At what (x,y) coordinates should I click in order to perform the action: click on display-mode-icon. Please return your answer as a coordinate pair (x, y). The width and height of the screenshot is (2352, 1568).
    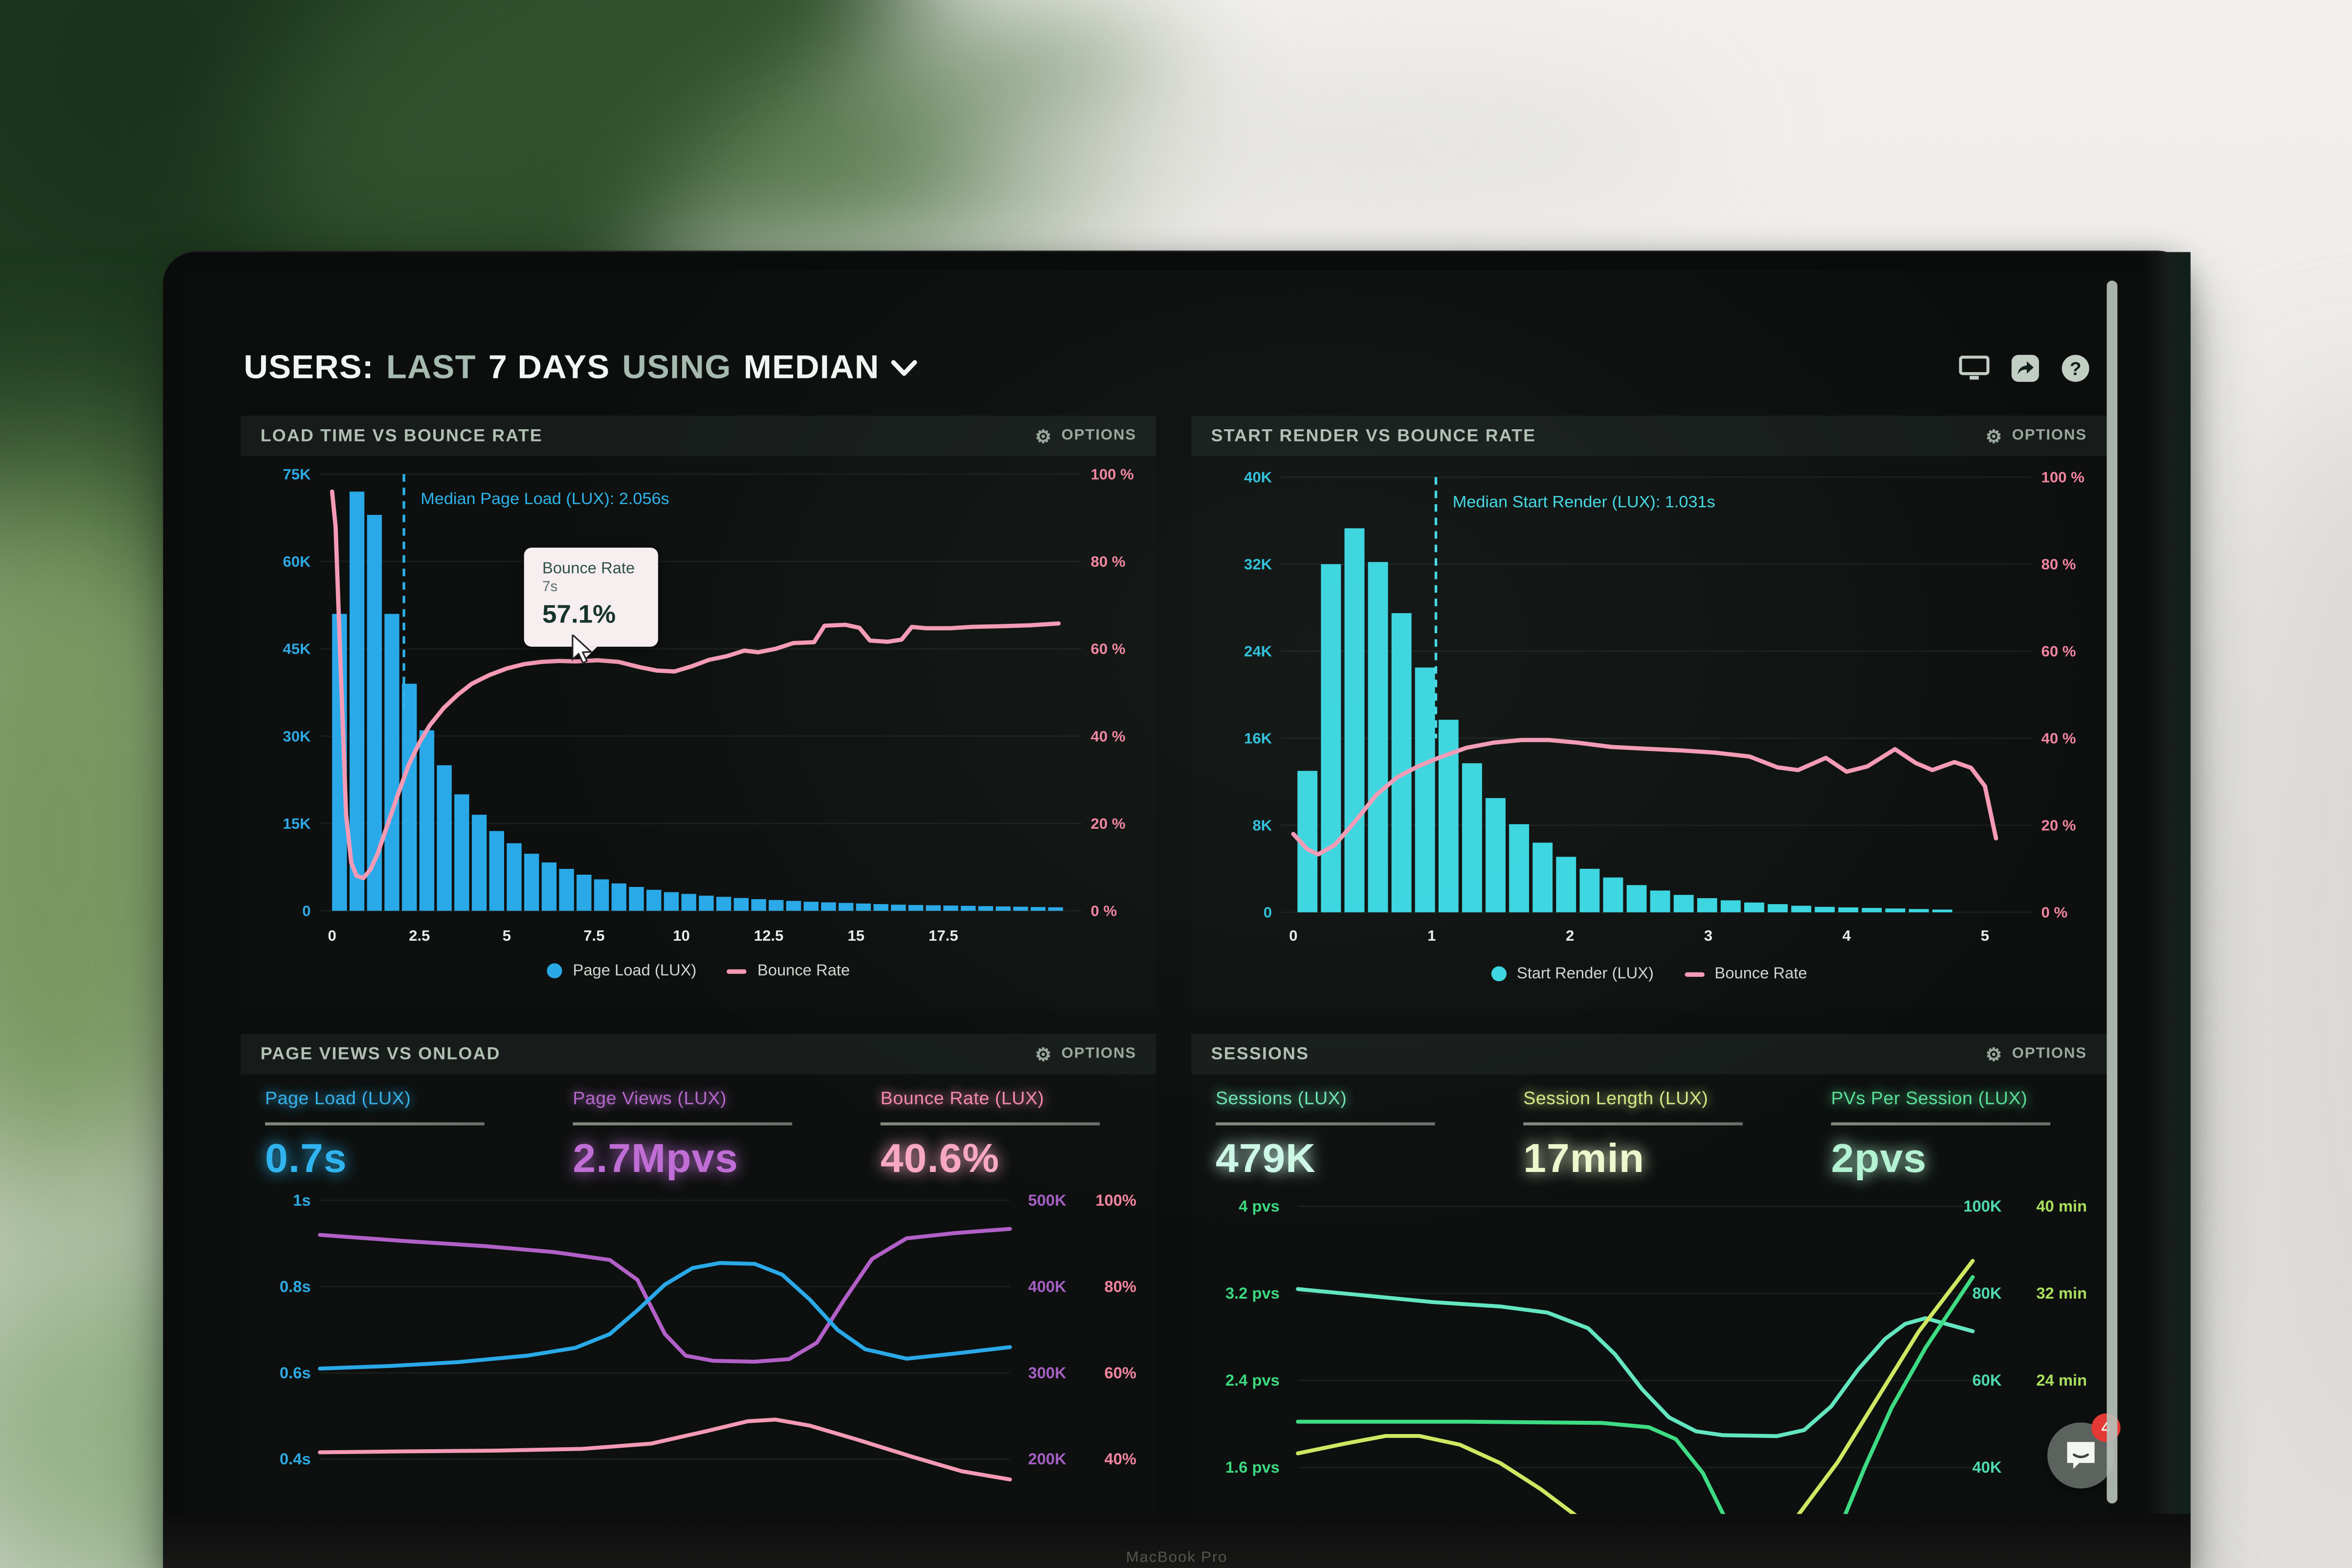
    Looking at the image, I should click on (1974, 367).